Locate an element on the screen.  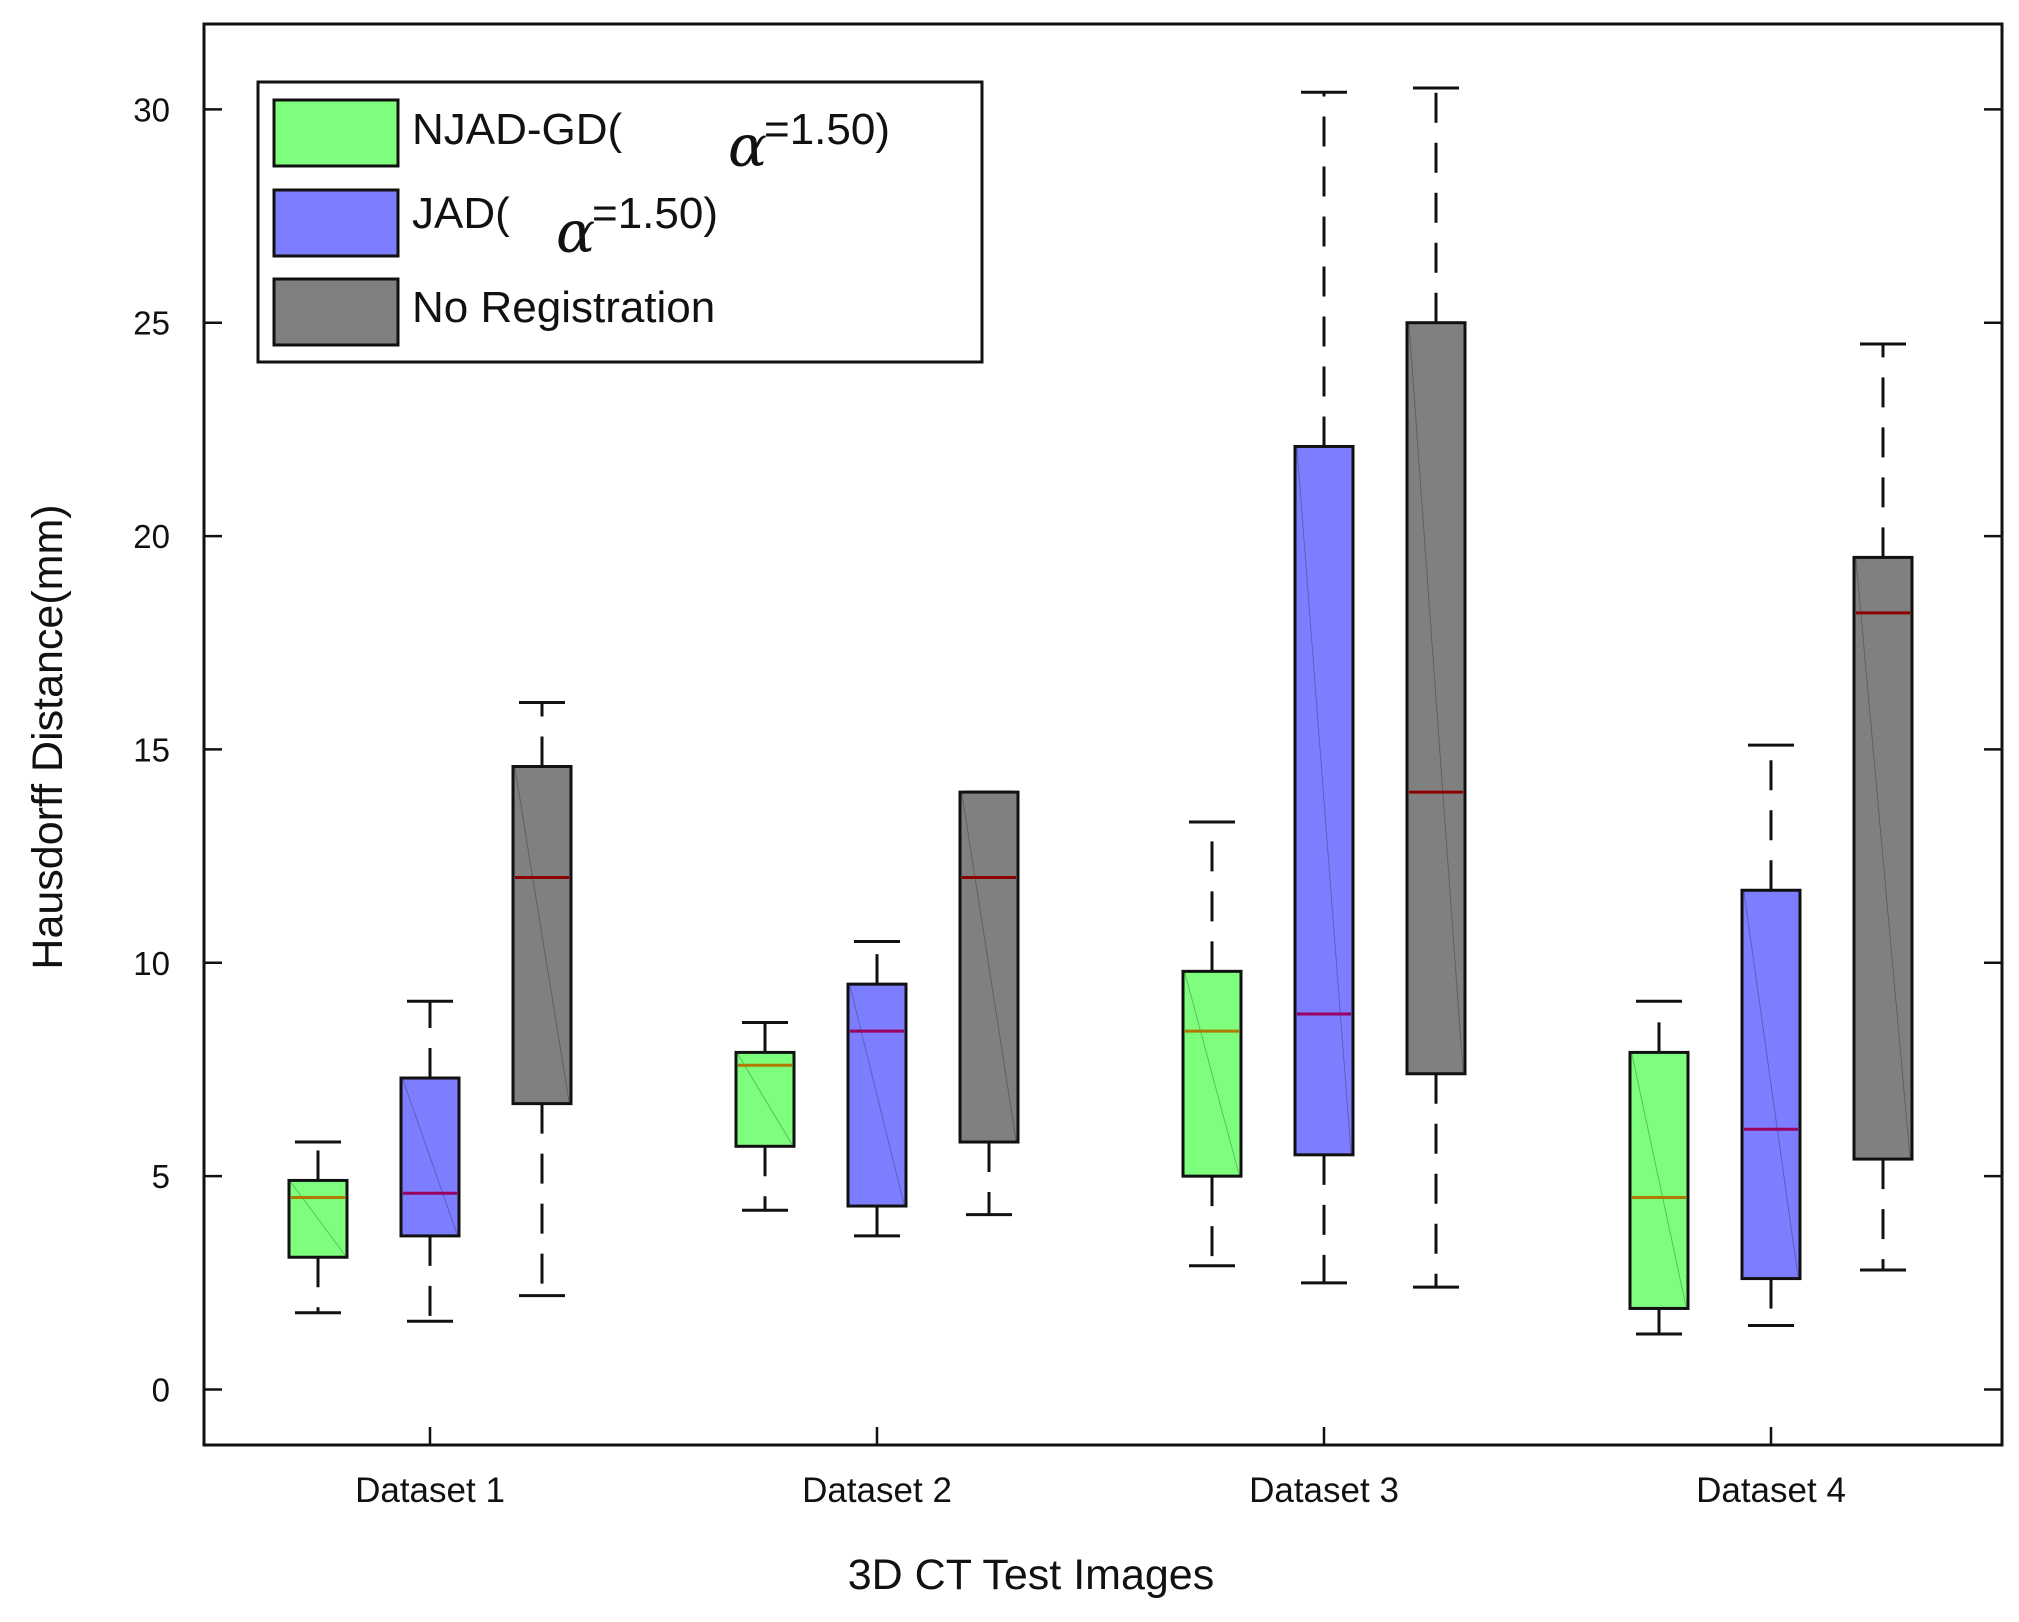
y-tick-label: 30 is located at coordinates (151, 109).